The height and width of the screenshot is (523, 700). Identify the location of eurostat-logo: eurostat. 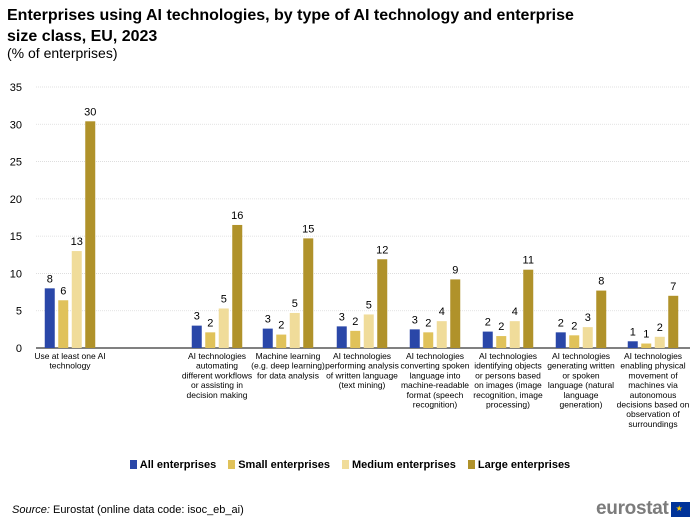
(643, 509).